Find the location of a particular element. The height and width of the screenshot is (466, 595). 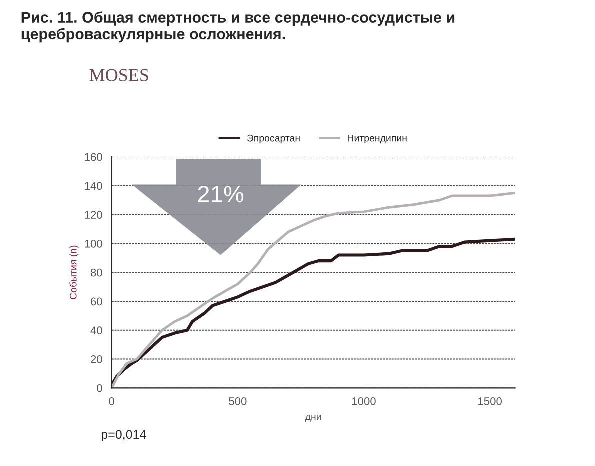

chart-subtitle: MOSES is located at coordinates (119, 75).